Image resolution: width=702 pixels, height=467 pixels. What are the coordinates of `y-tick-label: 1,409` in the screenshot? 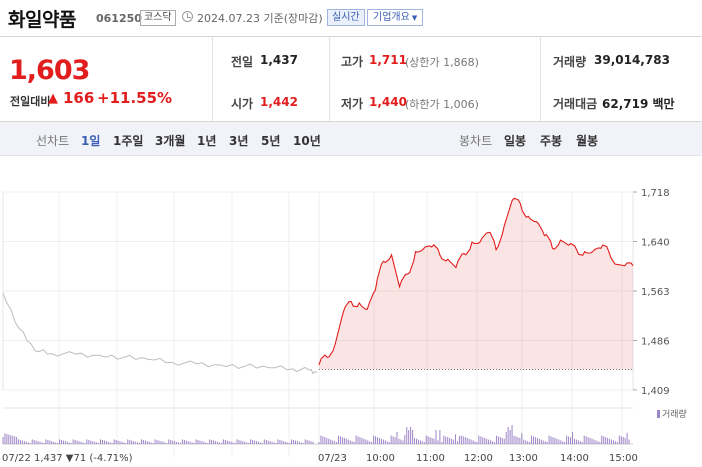 It's located at (655, 391).